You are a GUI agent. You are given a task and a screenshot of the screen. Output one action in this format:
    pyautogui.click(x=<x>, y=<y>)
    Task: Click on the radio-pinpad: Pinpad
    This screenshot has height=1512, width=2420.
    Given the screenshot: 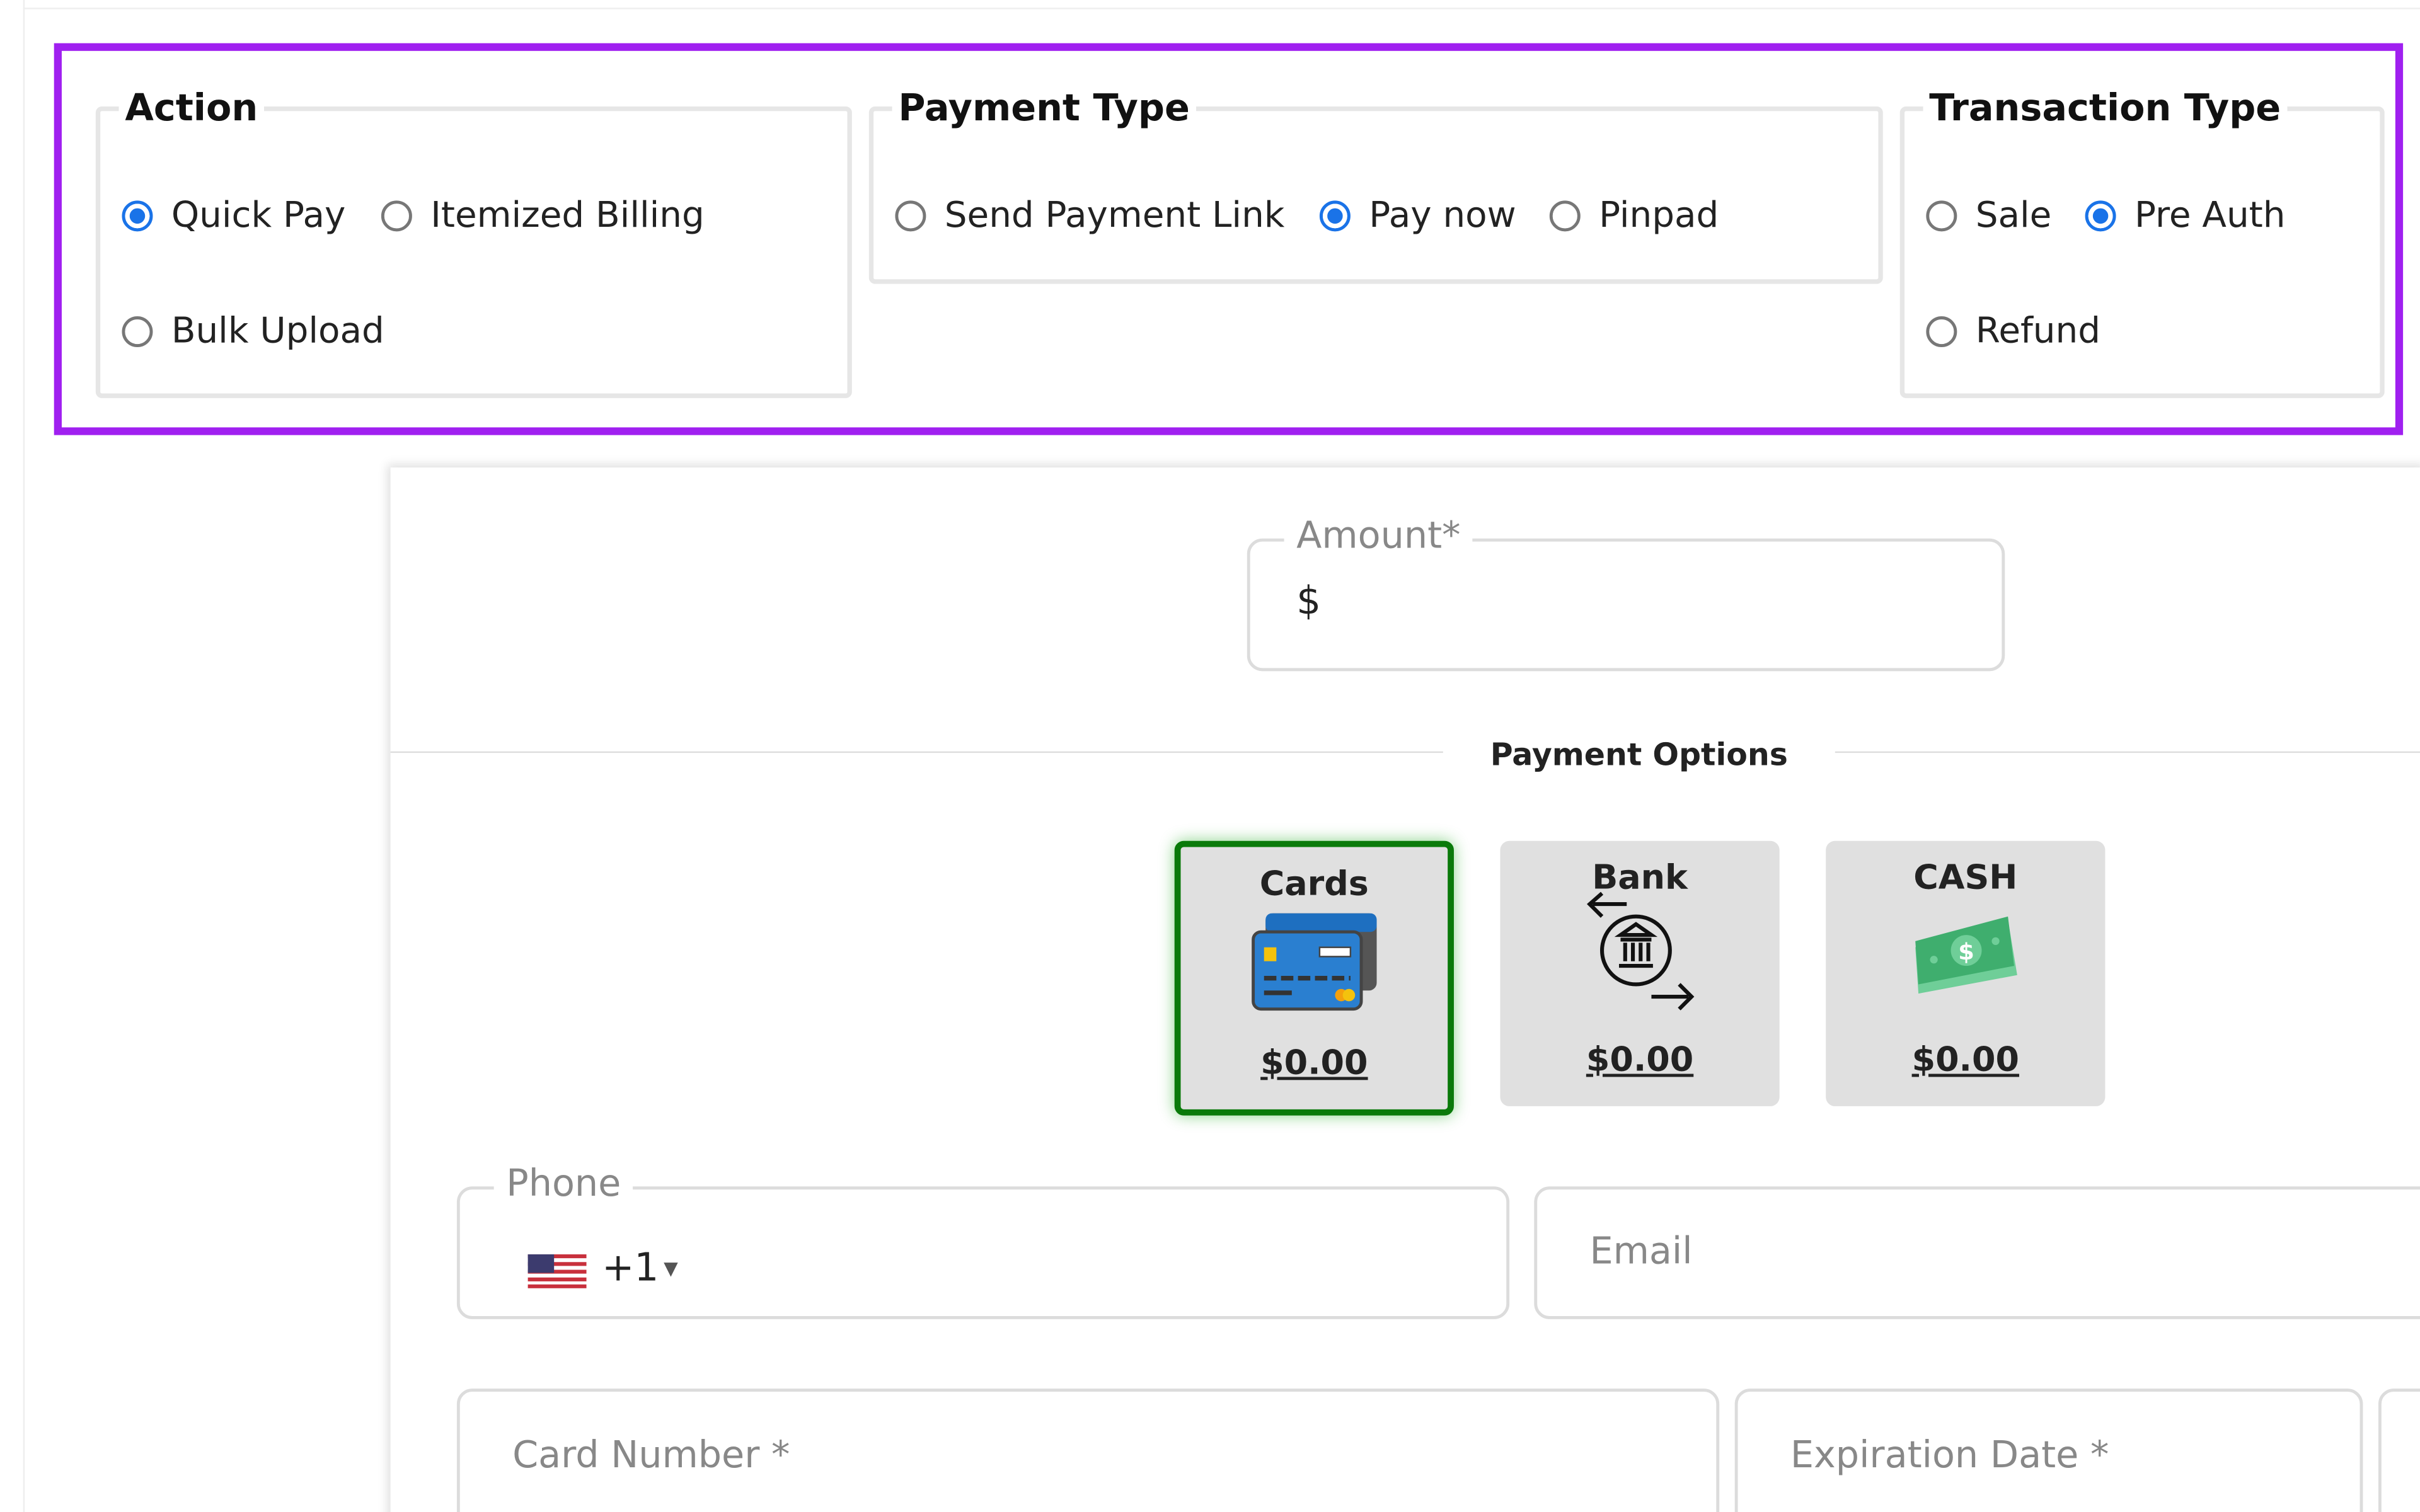 What is the action you would take?
    pyautogui.click(x=1634, y=216)
    